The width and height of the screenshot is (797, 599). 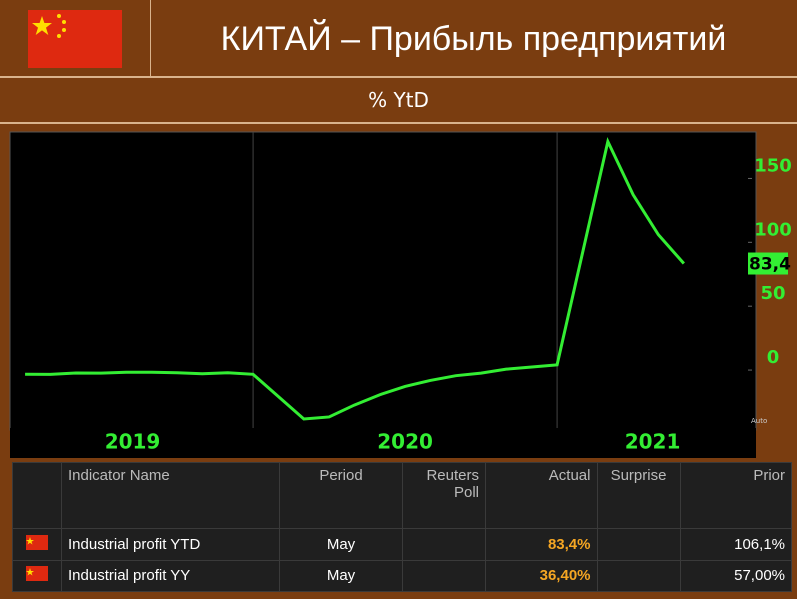 I want to click on indicator-cell: Industrial profit YY, so click(x=170, y=576).